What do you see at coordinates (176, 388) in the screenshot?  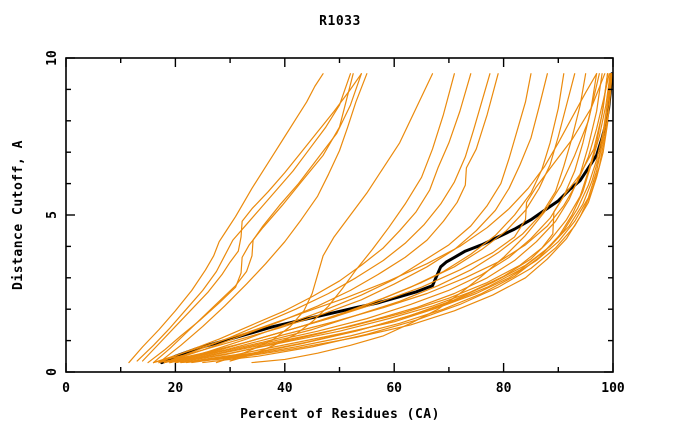 I see `x-tick-label-20: 20` at bounding box center [176, 388].